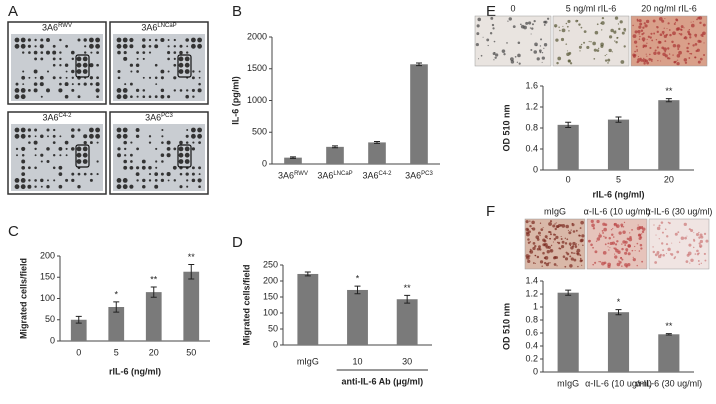  I want to click on bar, so click(568, 147).